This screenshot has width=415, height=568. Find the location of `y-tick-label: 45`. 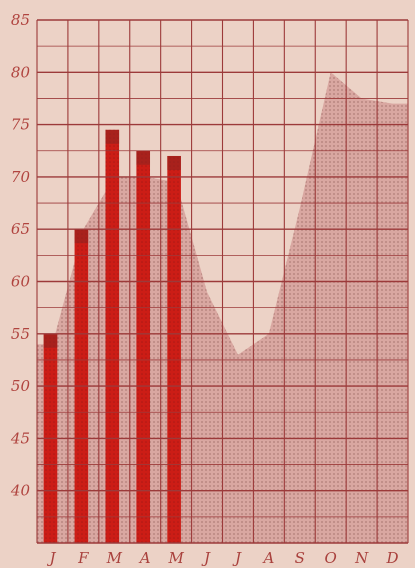

y-tick-label: 45 is located at coordinates (20, 438).